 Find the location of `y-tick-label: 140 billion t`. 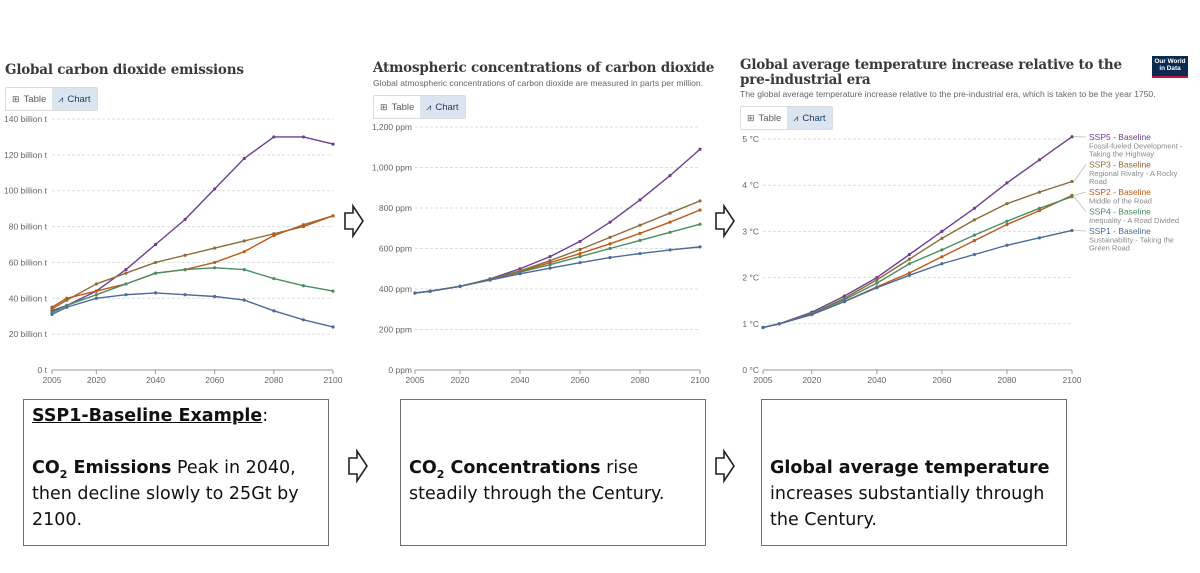

y-tick-label: 140 billion t is located at coordinates (26, 119).